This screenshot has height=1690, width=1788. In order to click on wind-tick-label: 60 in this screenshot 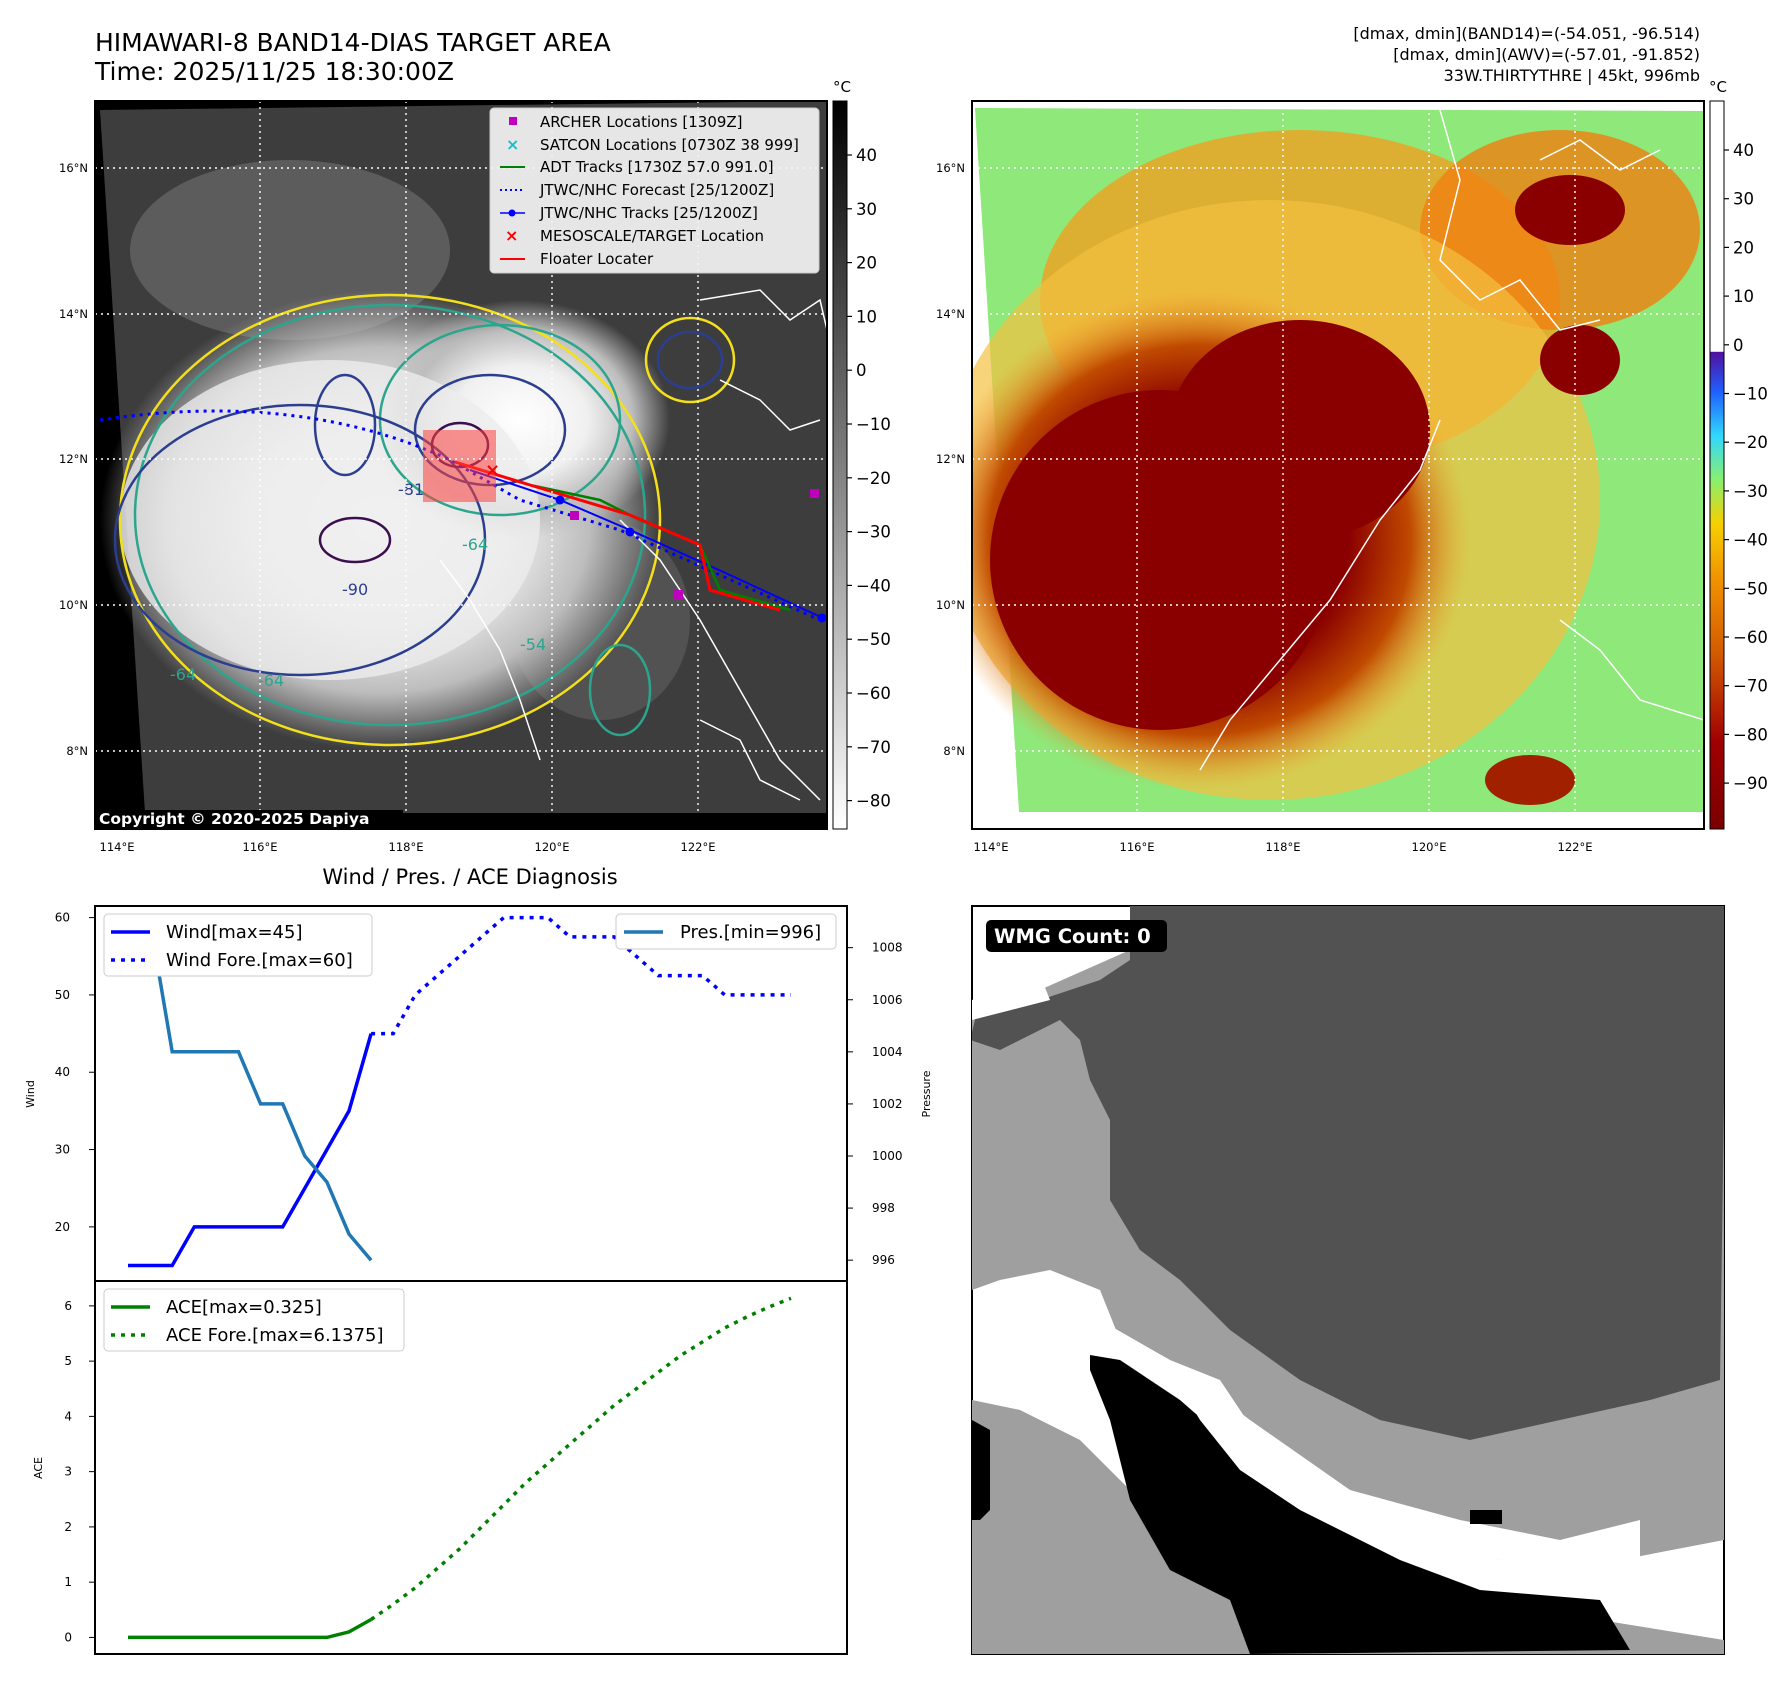, I will do `click(62, 918)`.